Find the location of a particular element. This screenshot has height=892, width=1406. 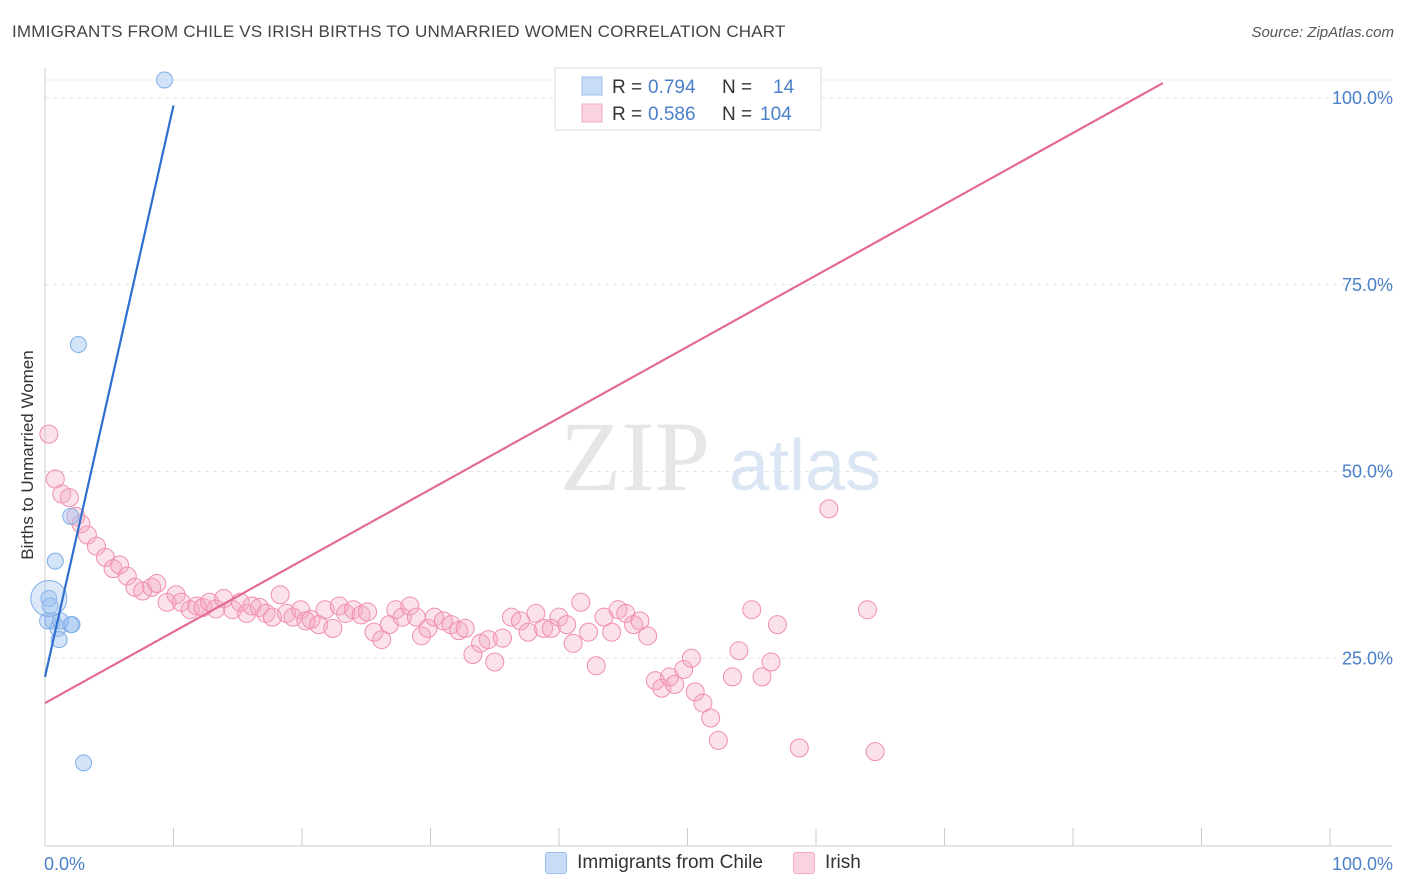

bottom-legend: Immigrants from Chile Irish is located at coordinates (703, 863).